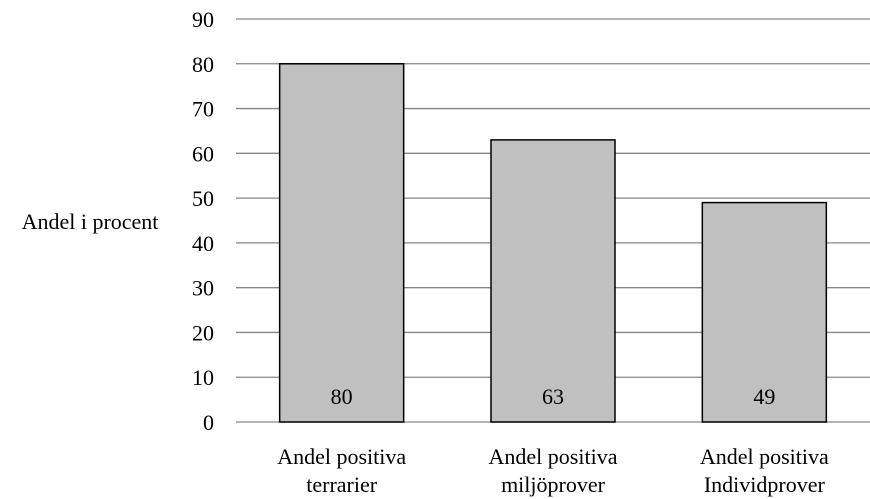 This screenshot has width=870, height=499. Describe the element at coordinates (208, 422) in the screenshot. I see `y-tick-label: 0` at that location.